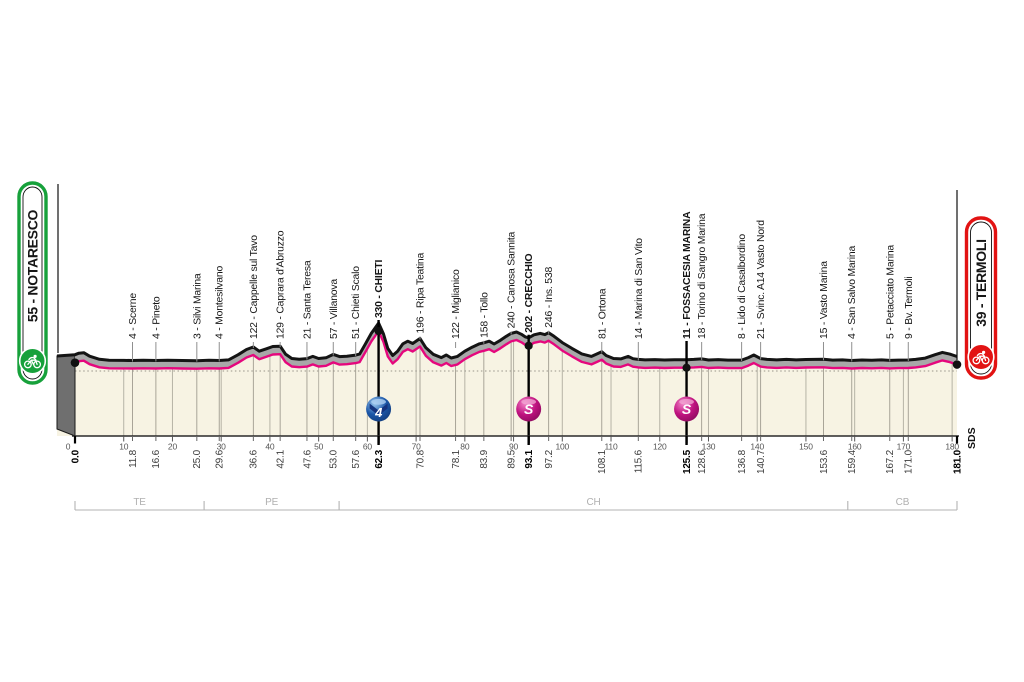 The width and height of the screenshot is (1024, 682). I want to click on axis-tick-label: 40, so click(270, 447).